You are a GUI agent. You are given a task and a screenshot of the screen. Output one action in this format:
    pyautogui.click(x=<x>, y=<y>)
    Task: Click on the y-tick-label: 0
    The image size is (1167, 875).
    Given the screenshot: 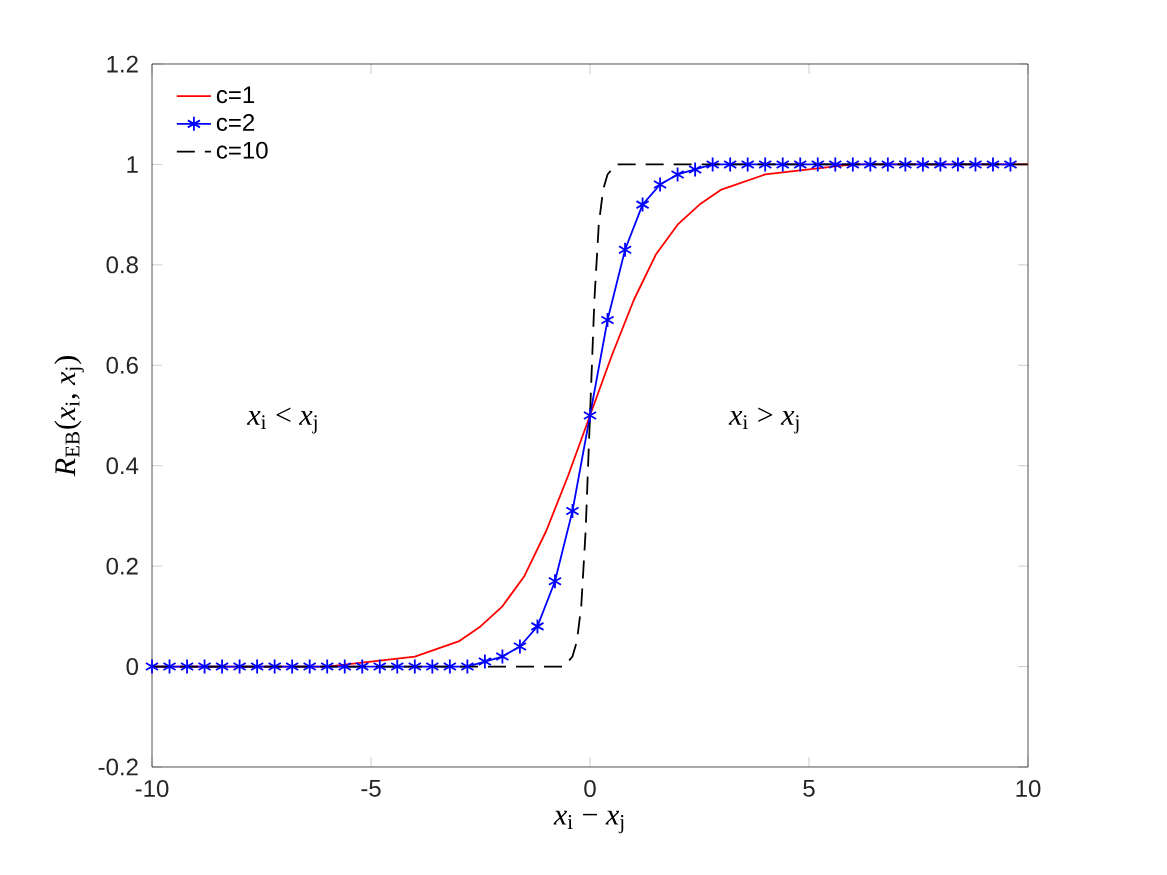 What is the action you would take?
    pyautogui.click(x=132, y=667)
    